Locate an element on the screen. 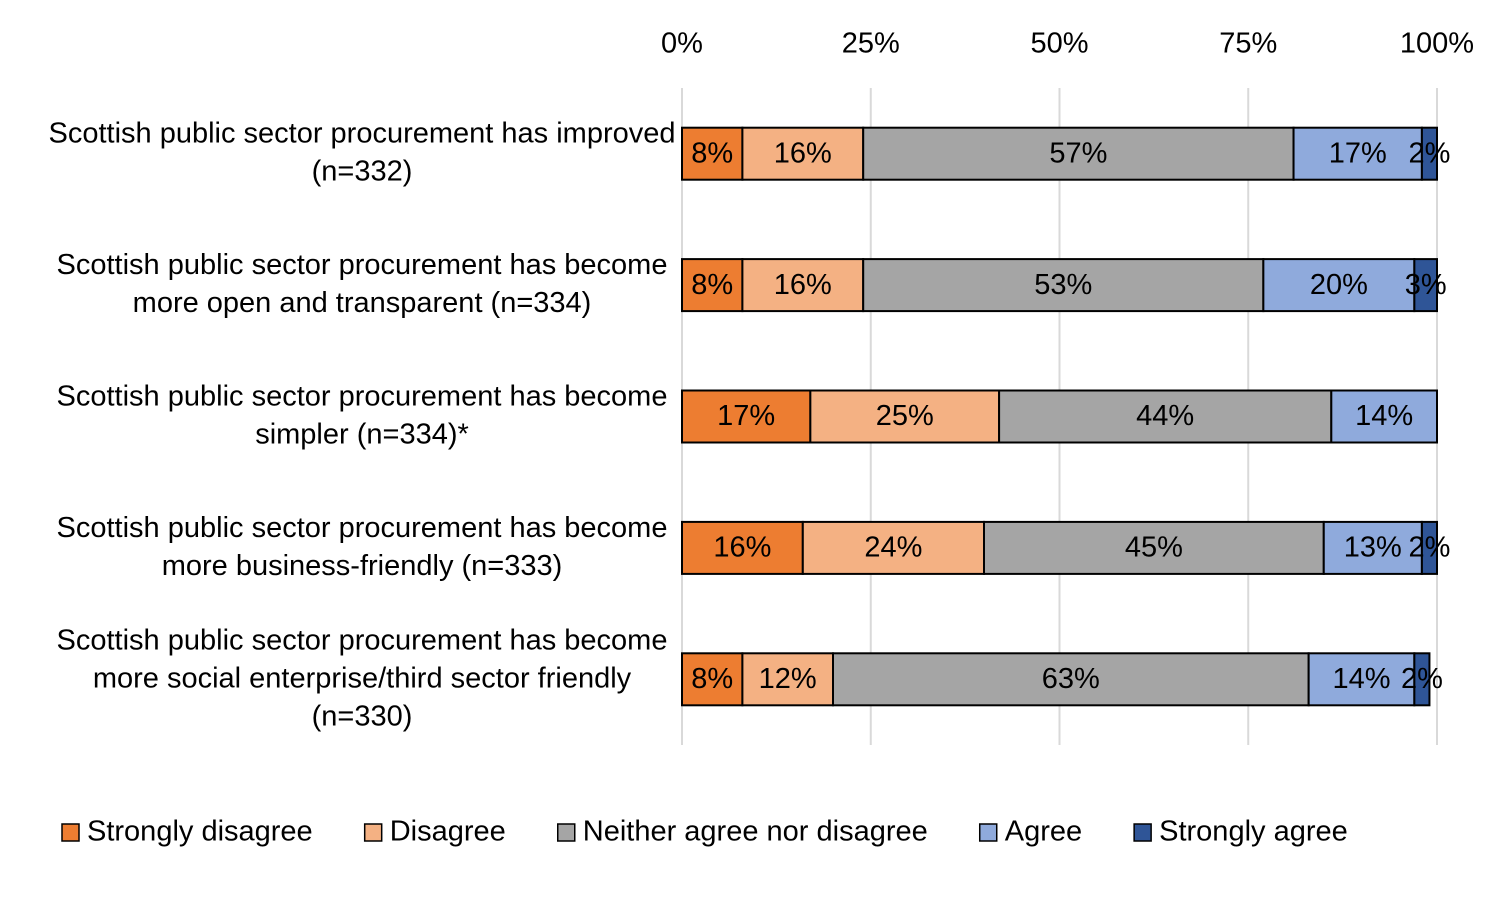  value-label: 20% is located at coordinates (1339, 285).